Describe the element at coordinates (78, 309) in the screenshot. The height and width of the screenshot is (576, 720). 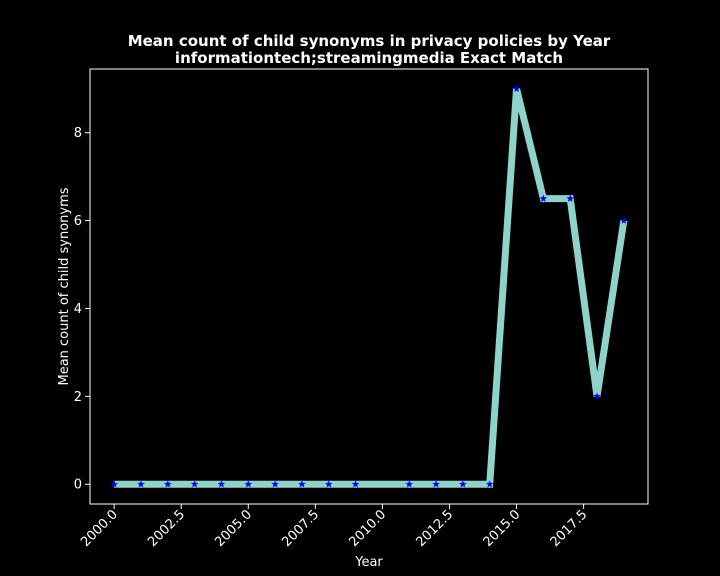
I see `y-tick-label: 4` at that location.